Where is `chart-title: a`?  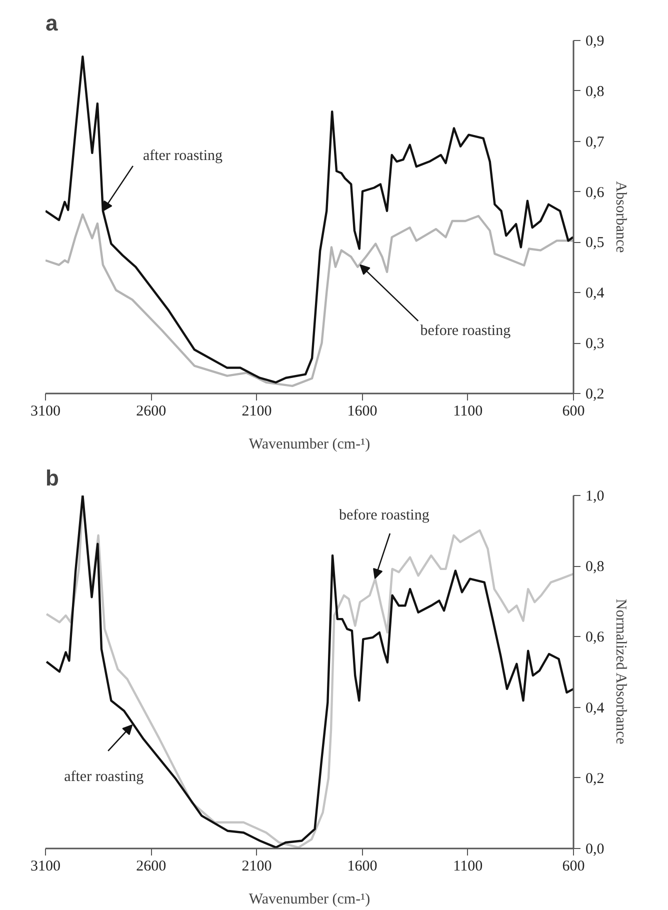
chart-title: a is located at coordinates (52, 23).